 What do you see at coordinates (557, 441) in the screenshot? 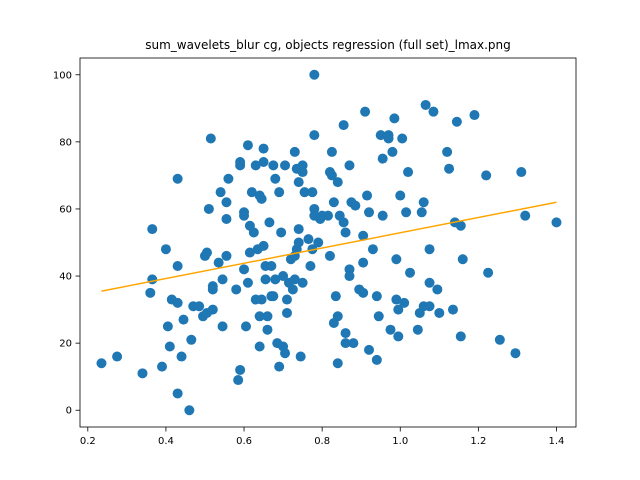
I see `x-tick-label: 1.4` at bounding box center [557, 441].